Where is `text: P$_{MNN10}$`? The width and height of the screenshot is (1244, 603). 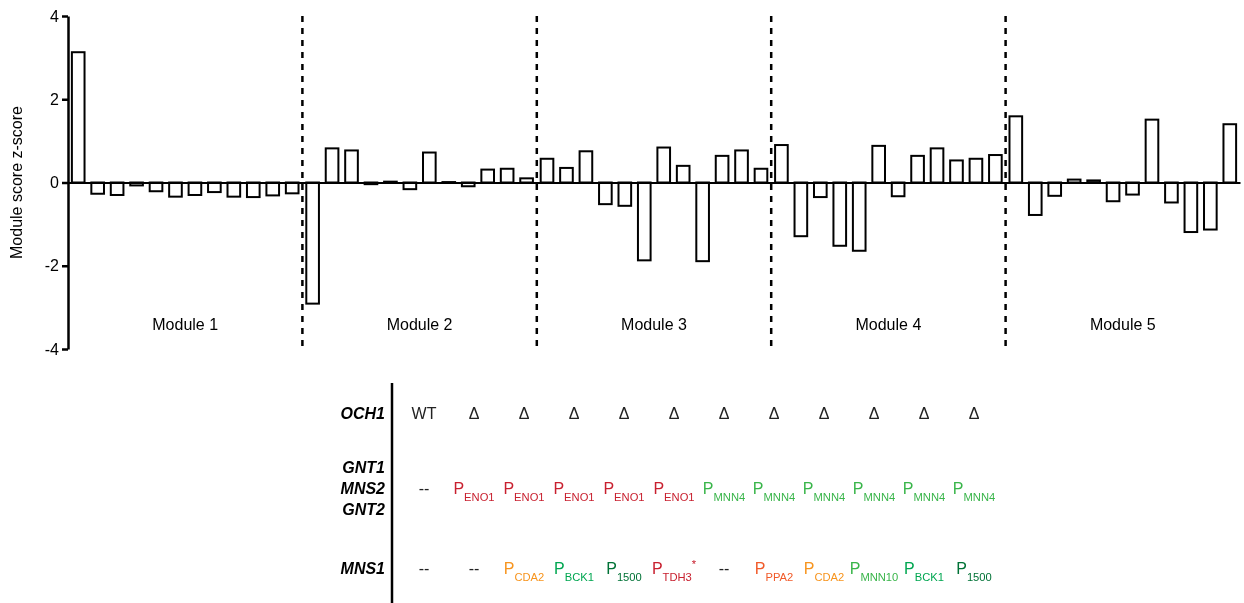 text: P$_{MNN10}$ is located at coordinates (874, 572).